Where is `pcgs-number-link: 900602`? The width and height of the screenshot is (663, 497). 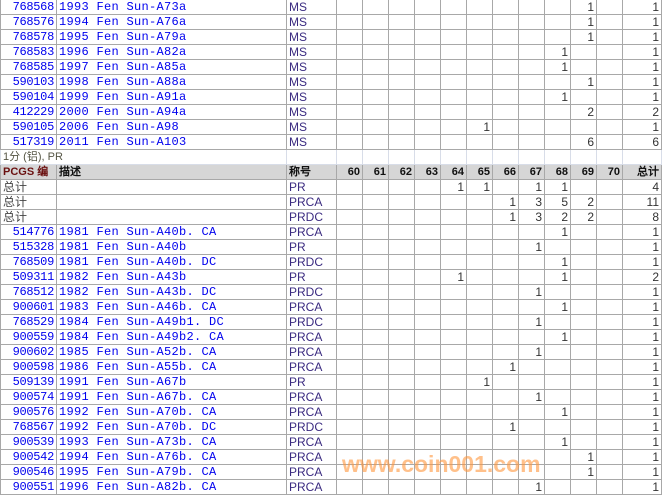
pcgs-number-link: 900602 is located at coordinates (28, 352).